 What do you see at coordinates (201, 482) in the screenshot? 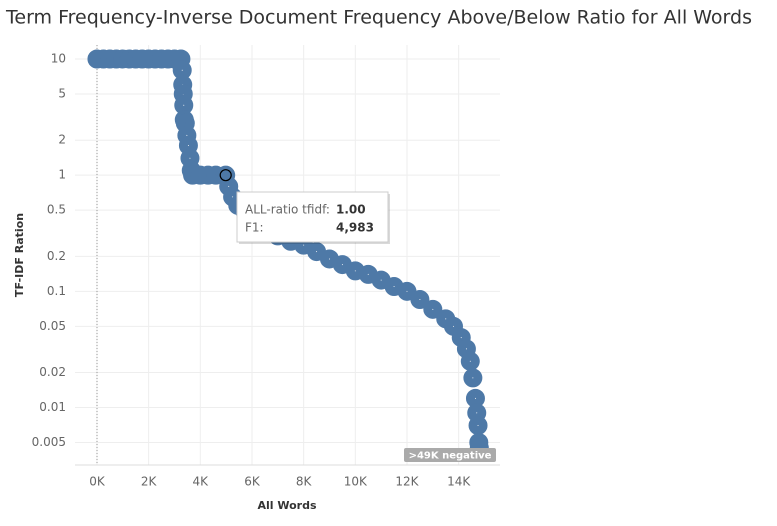
I see `x-tick-label: 4K` at bounding box center [201, 482].